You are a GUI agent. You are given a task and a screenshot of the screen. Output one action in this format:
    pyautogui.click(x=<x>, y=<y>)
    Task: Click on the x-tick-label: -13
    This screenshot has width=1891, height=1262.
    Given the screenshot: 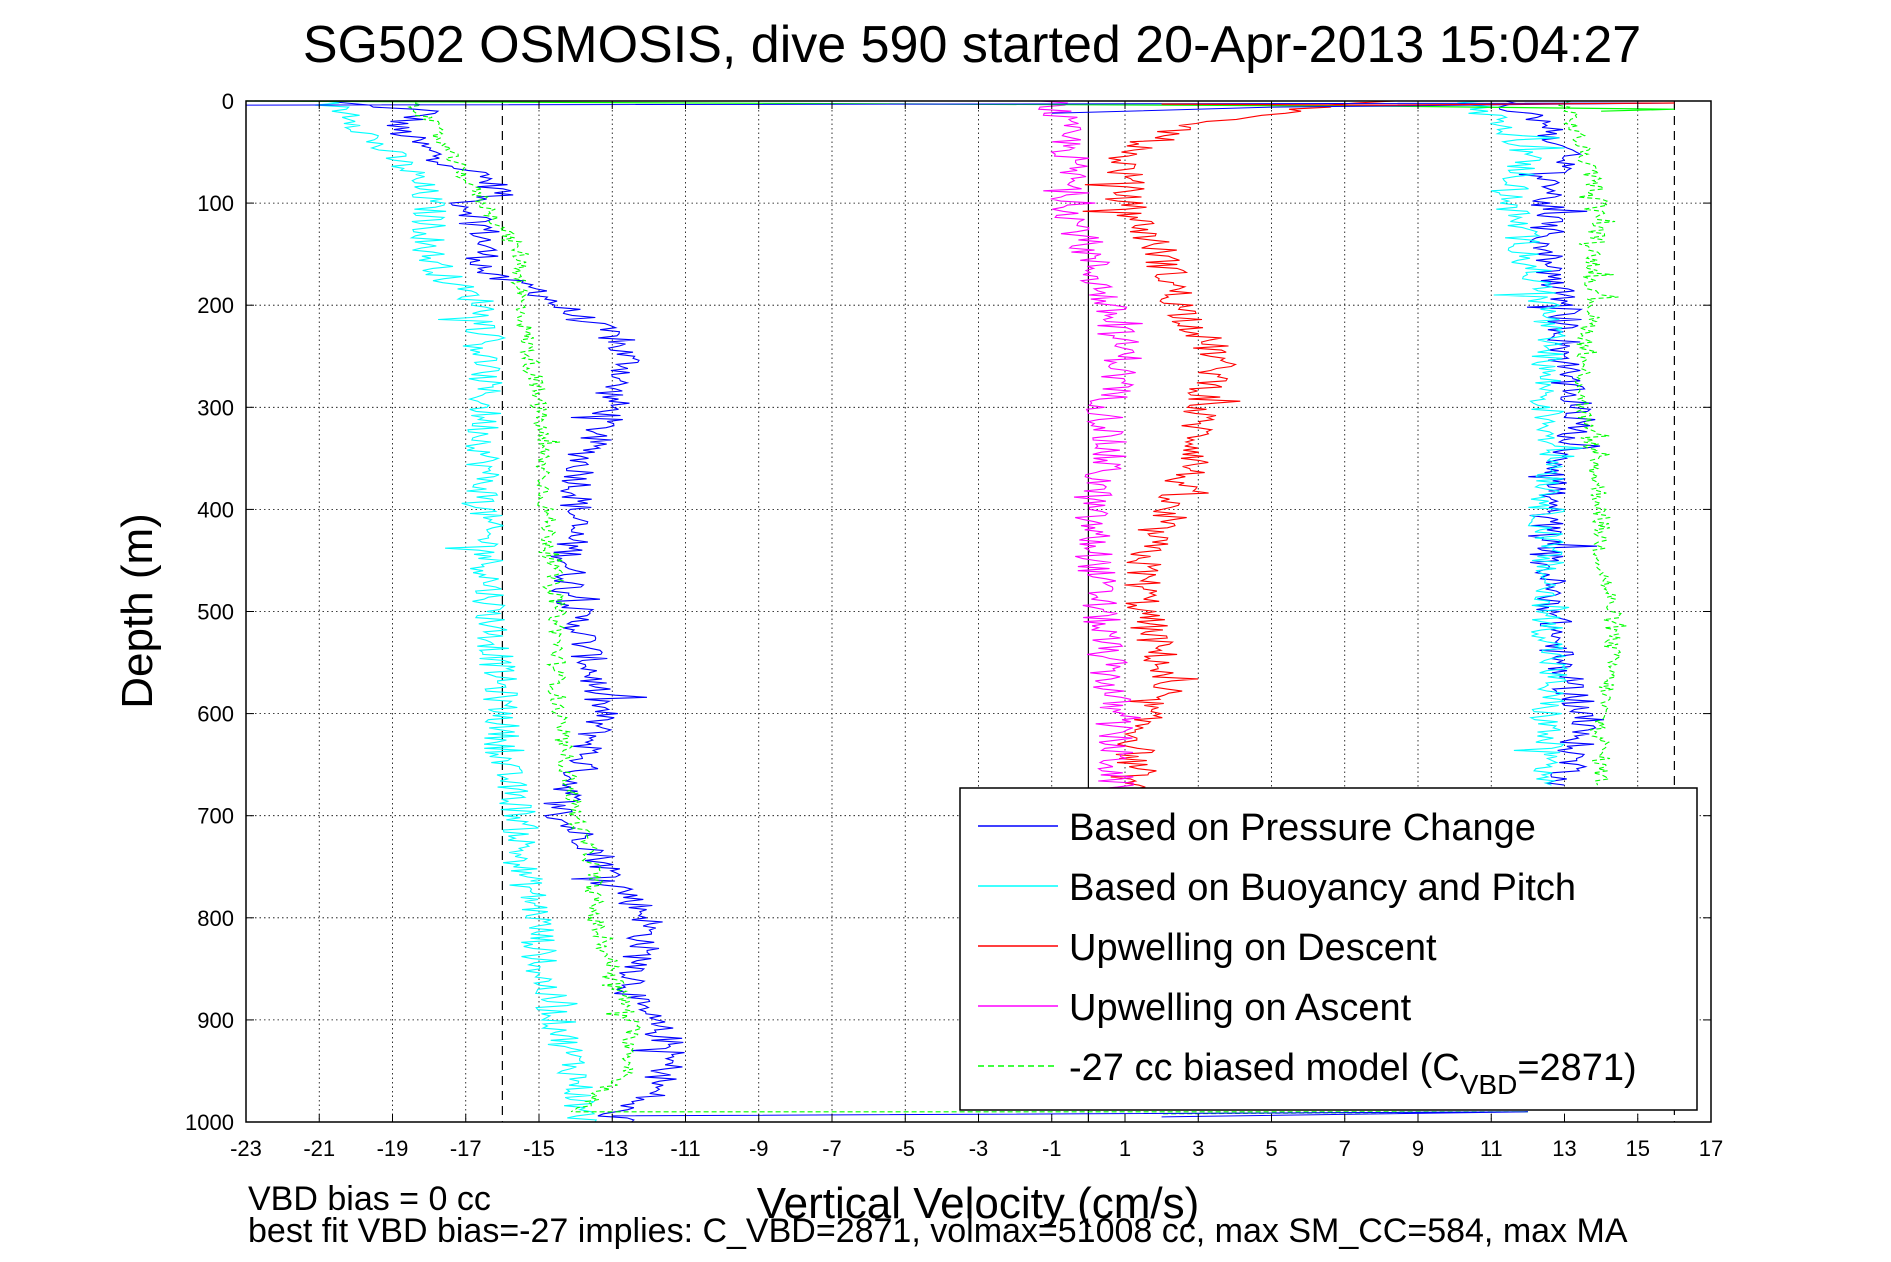 What is the action you would take?
    pyautogui.click(x=612, y=1148)
    